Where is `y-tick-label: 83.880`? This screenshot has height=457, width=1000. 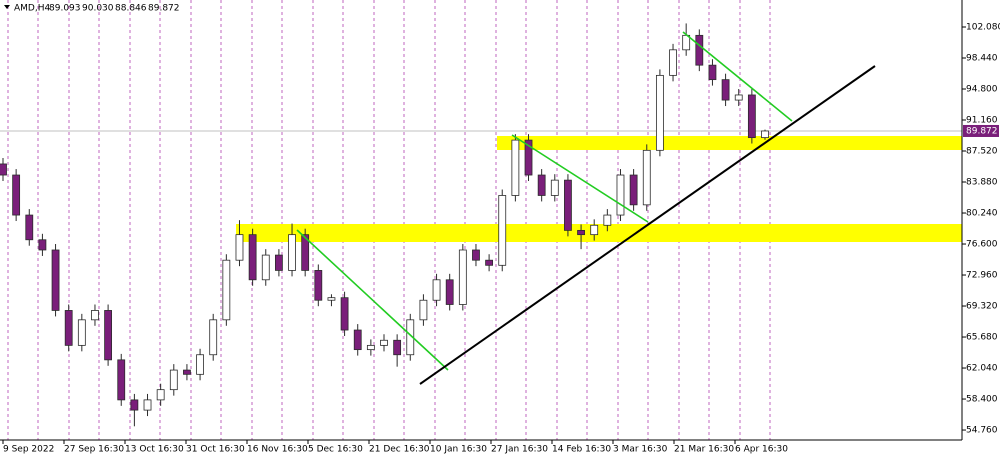
y-tick-label: 83.880 is located at coordinates (982, 183).